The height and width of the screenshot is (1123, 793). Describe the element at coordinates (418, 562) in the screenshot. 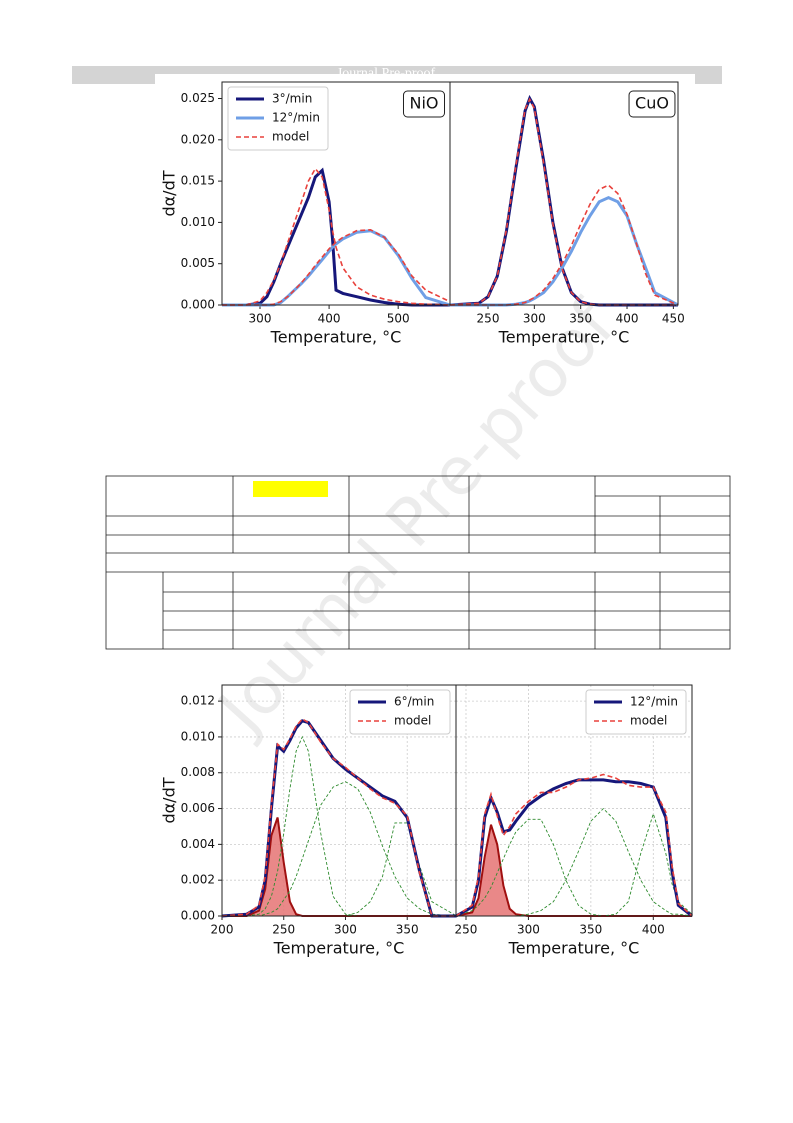

I see `table` at that location.